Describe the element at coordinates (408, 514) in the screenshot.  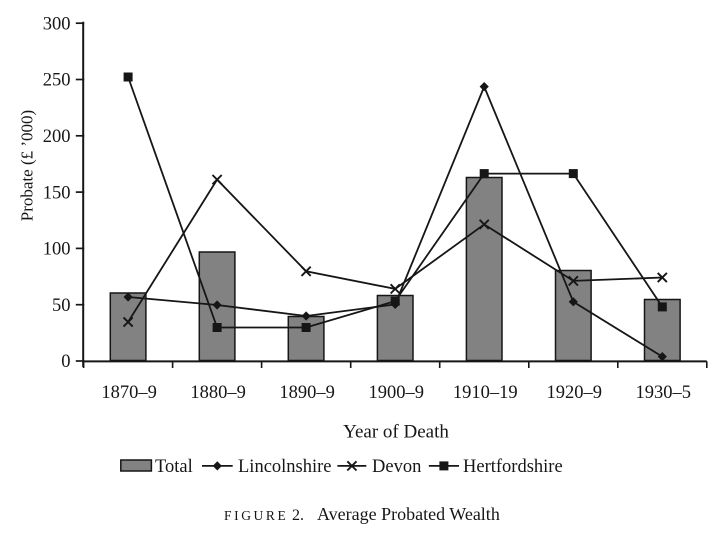
I see `svg-text: Average Probated Wealth` at that location.